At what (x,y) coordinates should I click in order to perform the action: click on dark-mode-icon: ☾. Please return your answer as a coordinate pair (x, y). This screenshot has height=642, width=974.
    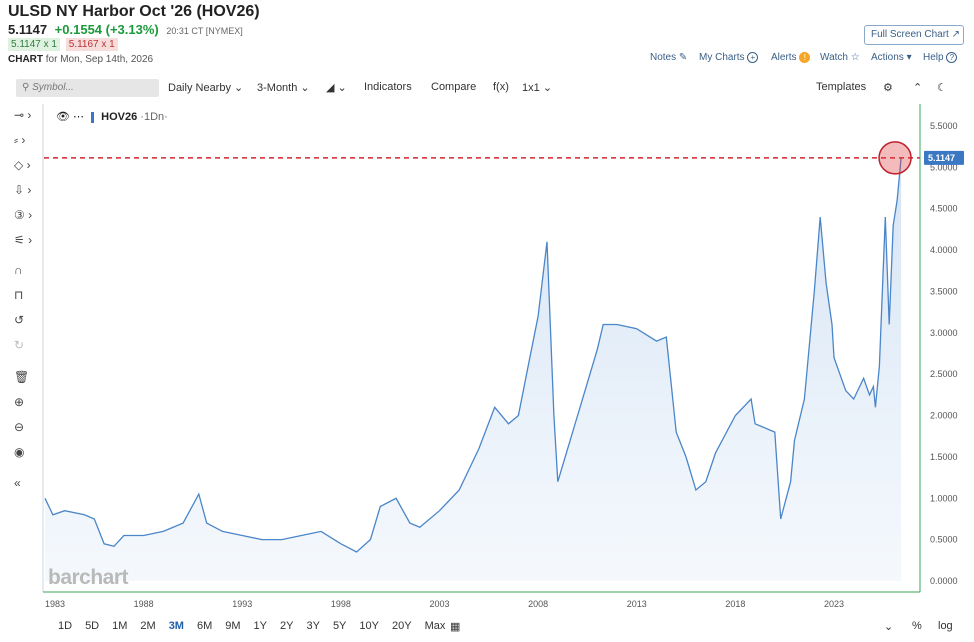
    Looking at the image, I should click on (942, 88).